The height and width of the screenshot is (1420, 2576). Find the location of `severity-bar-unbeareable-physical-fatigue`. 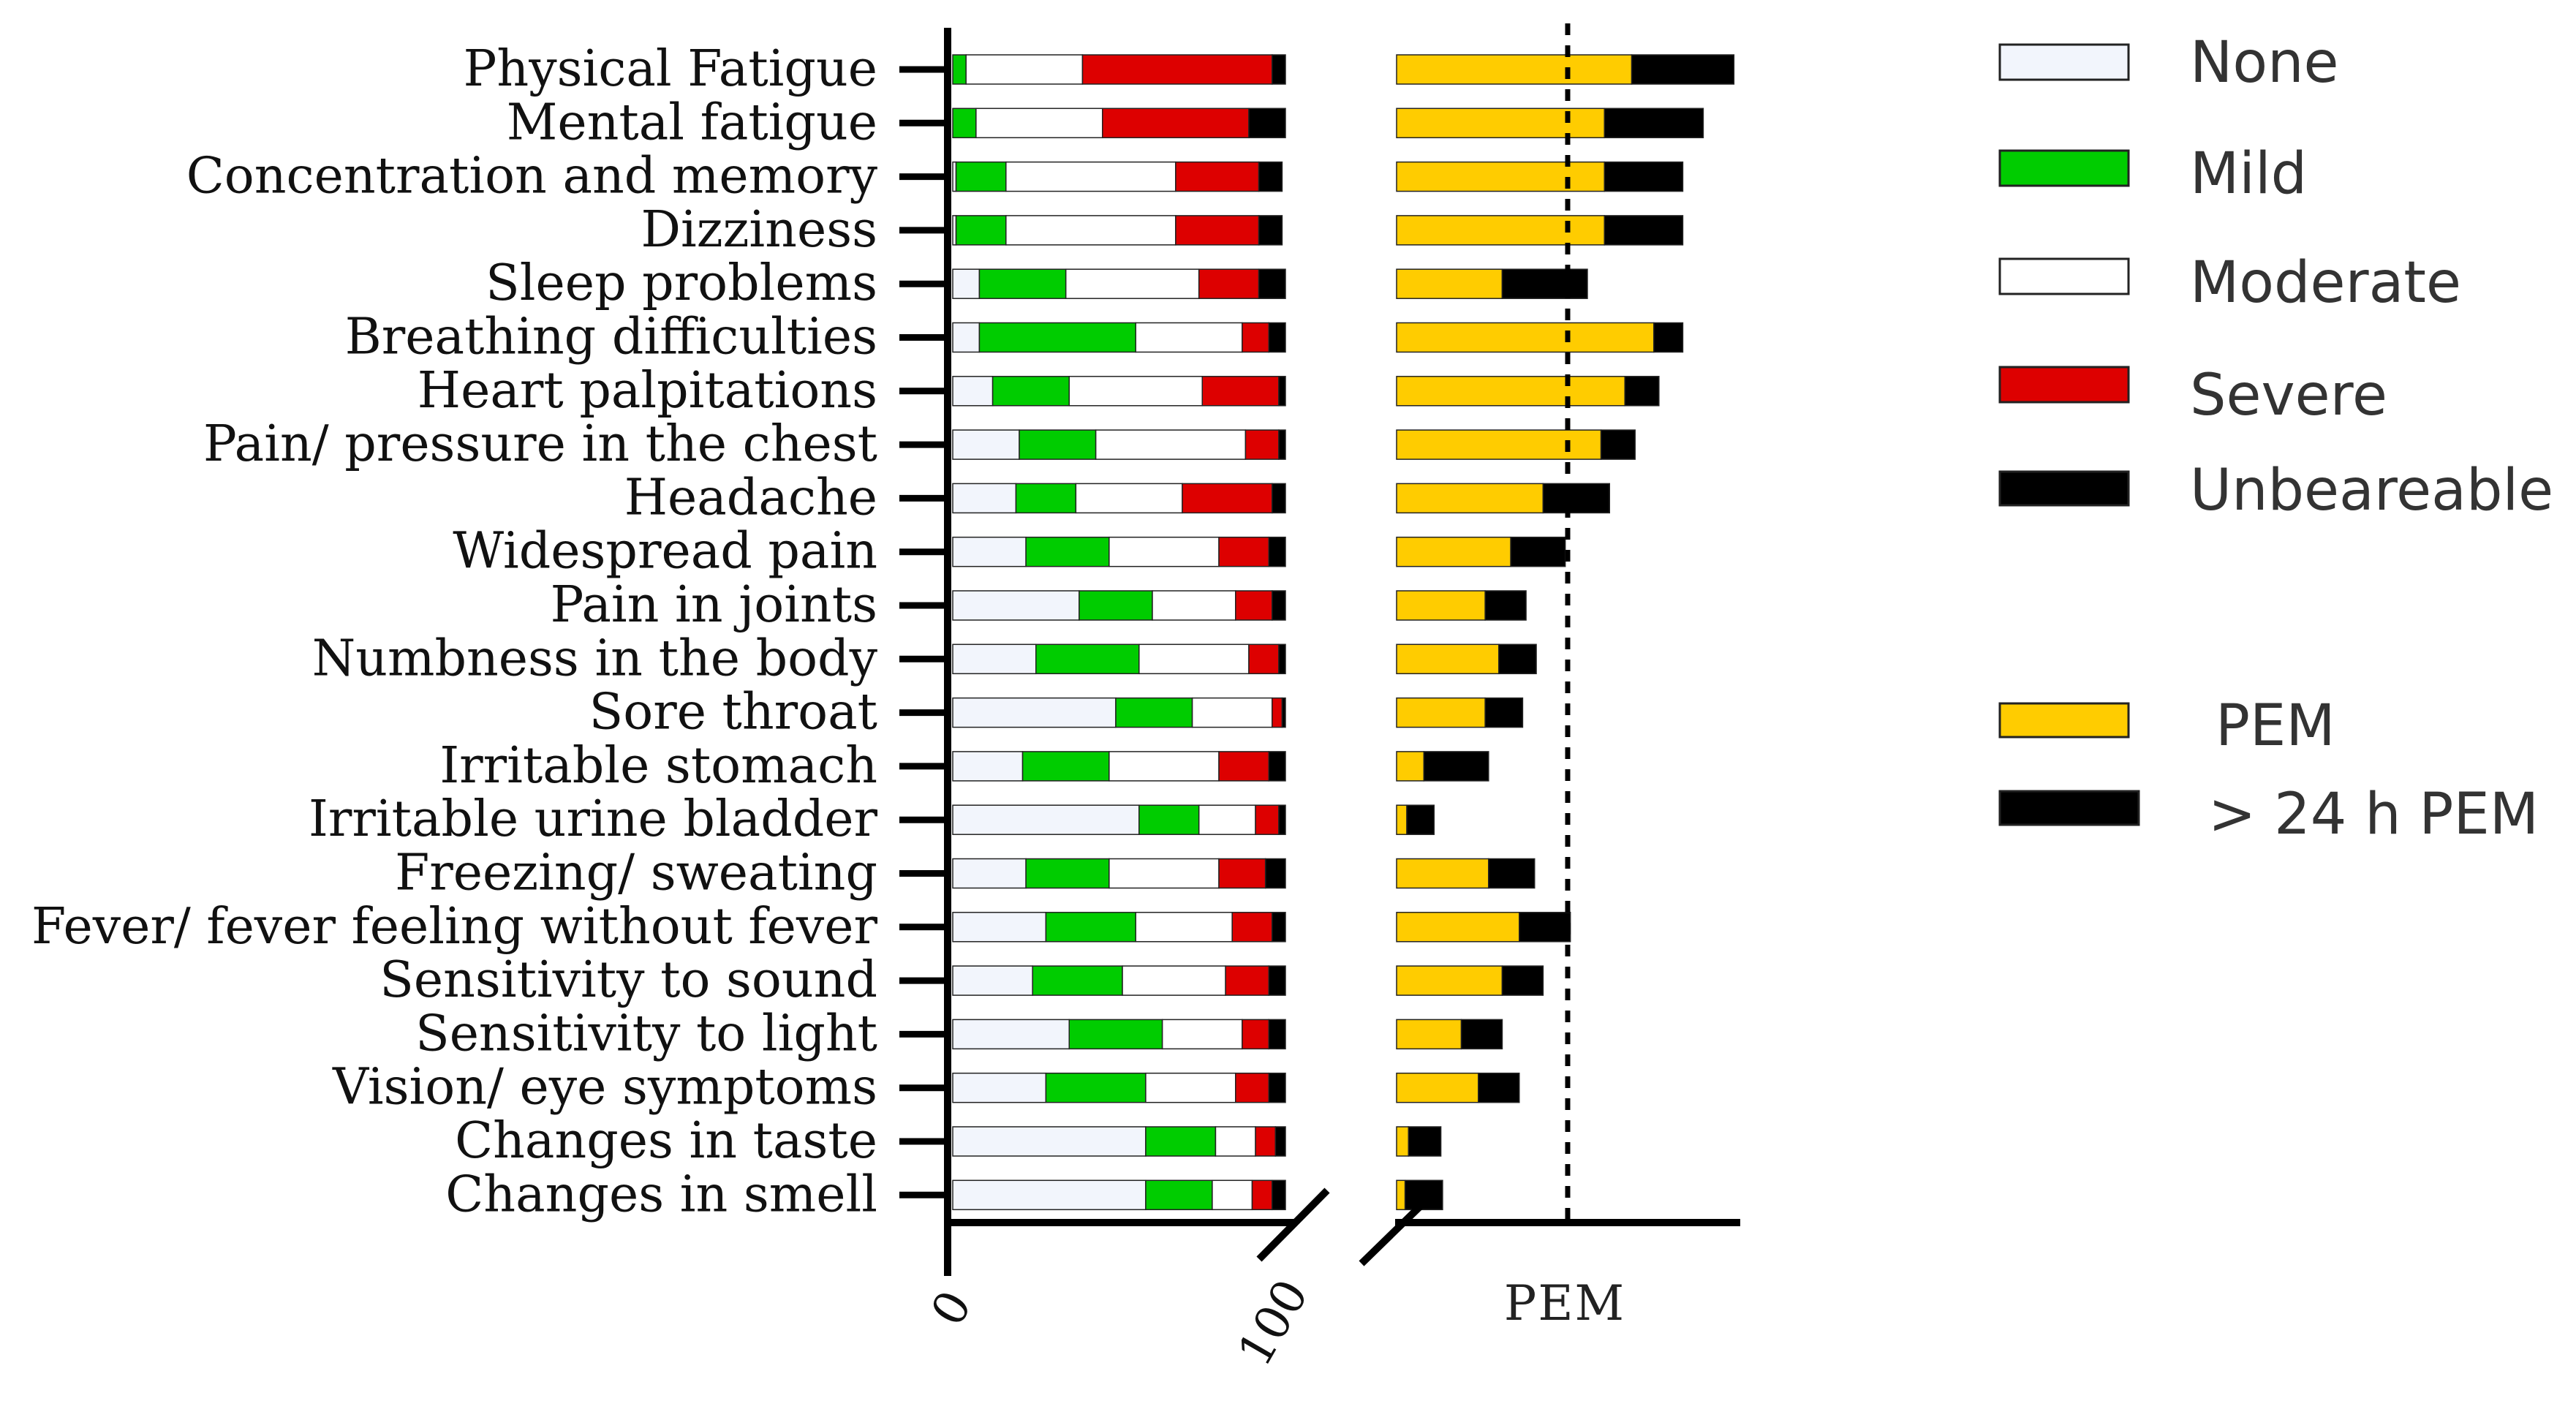

severity-bar-unbeareable-physical-fatigue is located at coordinates (1279, 69).